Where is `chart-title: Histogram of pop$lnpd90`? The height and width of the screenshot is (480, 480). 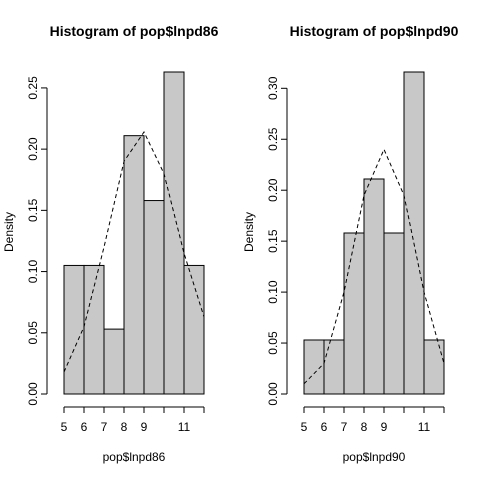 chart-title: Histogram of pop$lnpd90 is located at coordinates (374, 31).